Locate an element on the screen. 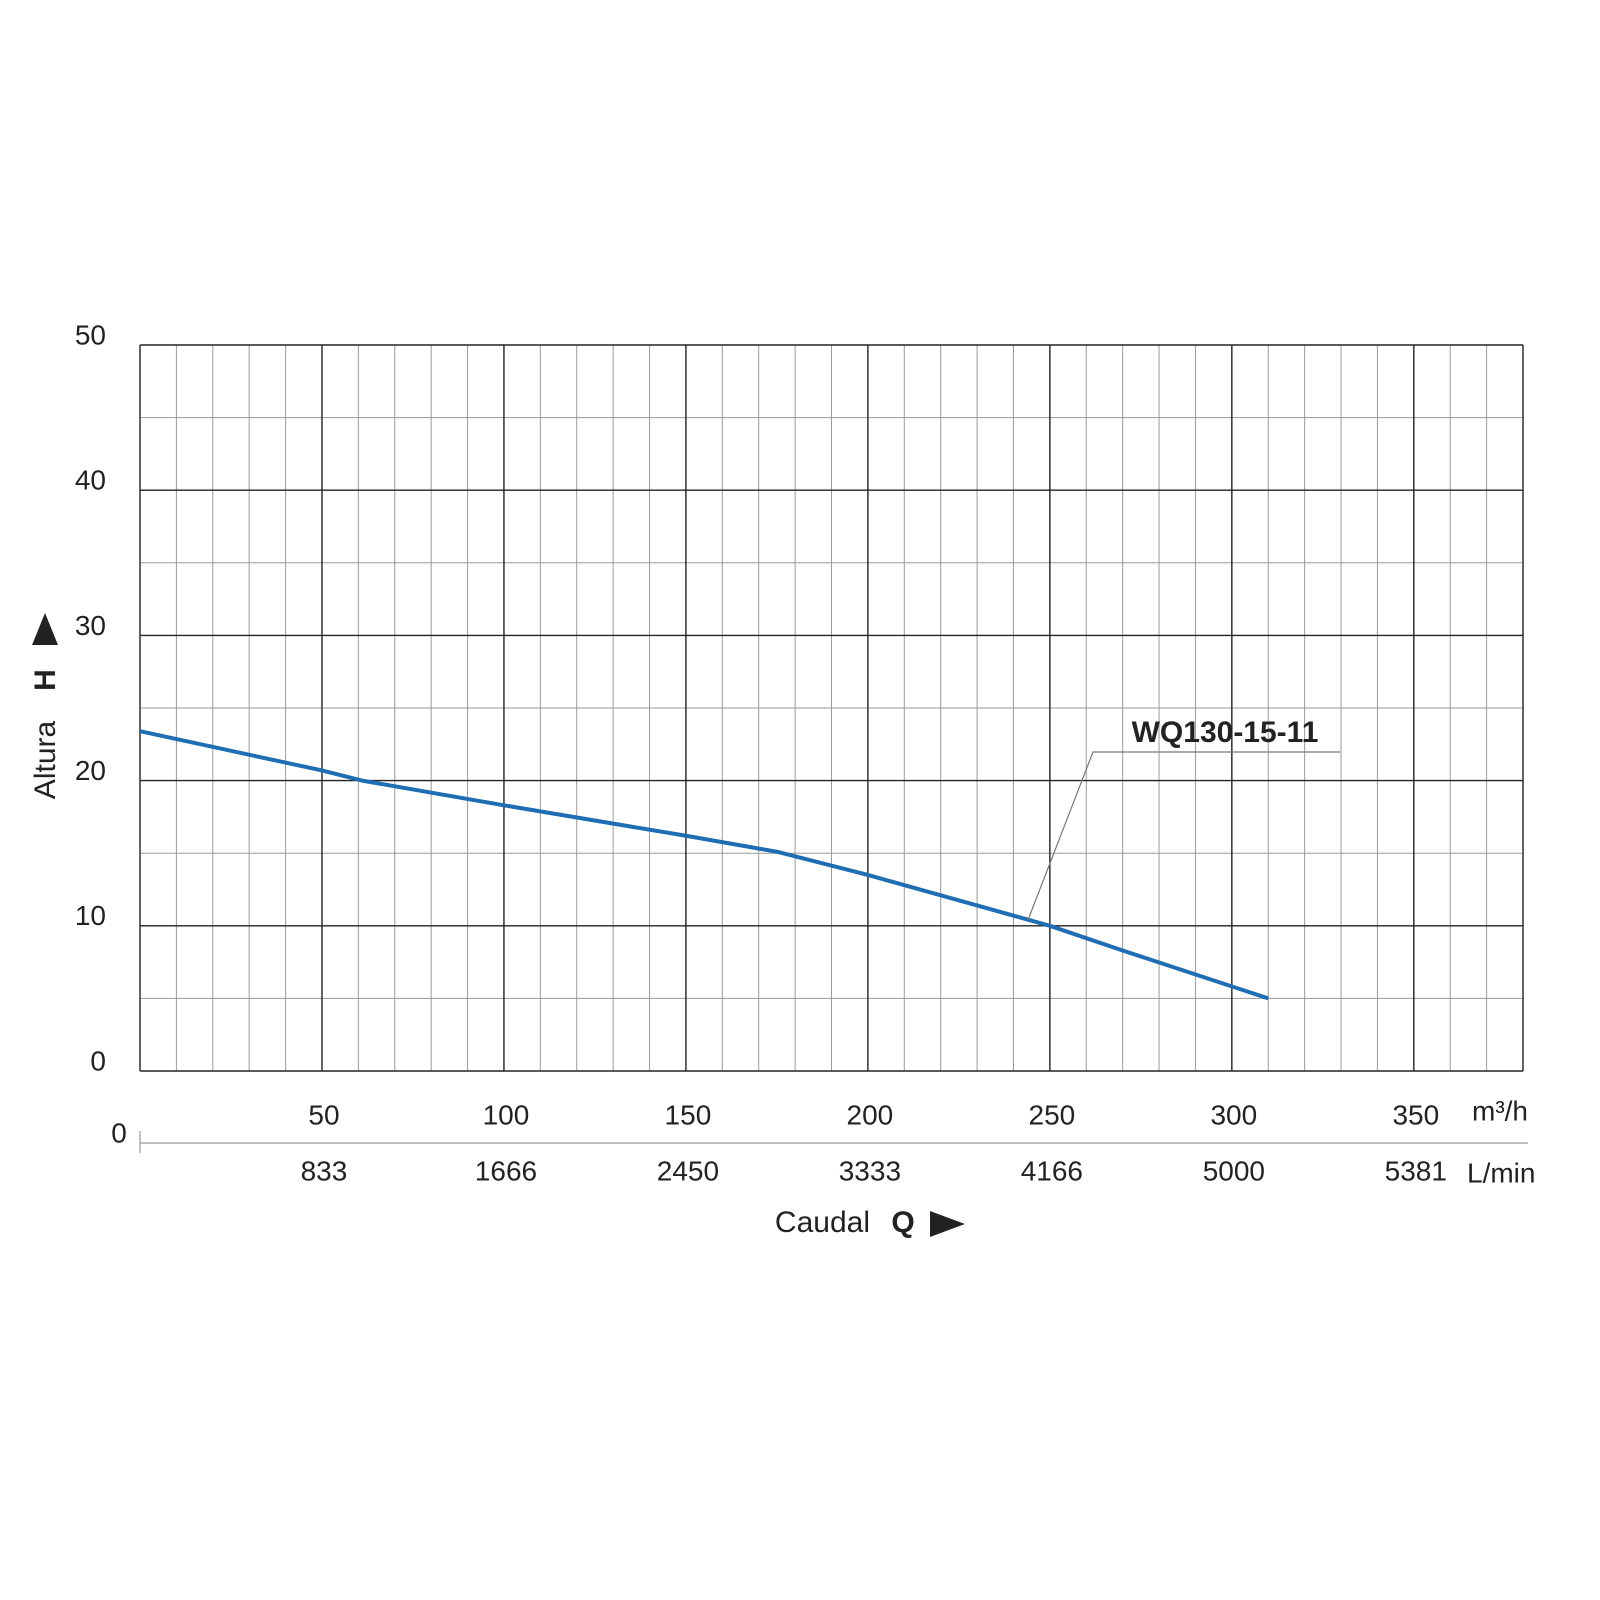 Image resolution: width=1600 pixels, height=1600 pixels. x-tick-label: 300 is located at coordinates (1233, 1114).